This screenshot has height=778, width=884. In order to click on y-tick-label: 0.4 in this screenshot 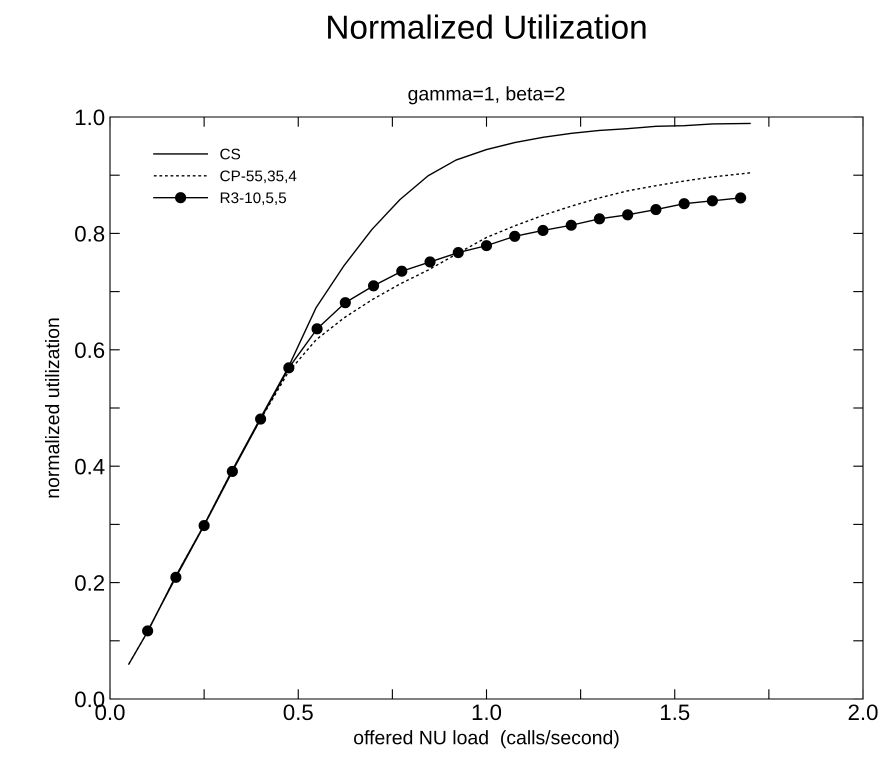, I will do `click(89, 466)`.